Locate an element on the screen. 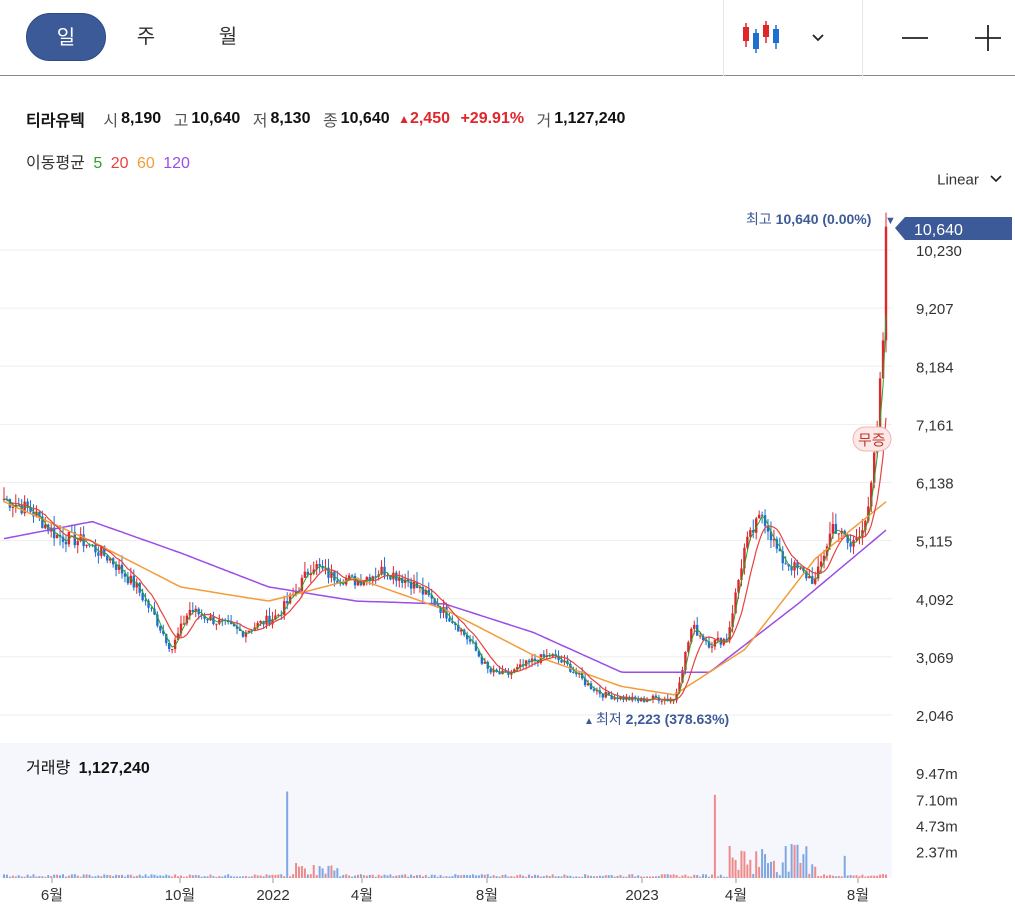  y-tick-label: 6,138 is located at coordinates (935, 484).